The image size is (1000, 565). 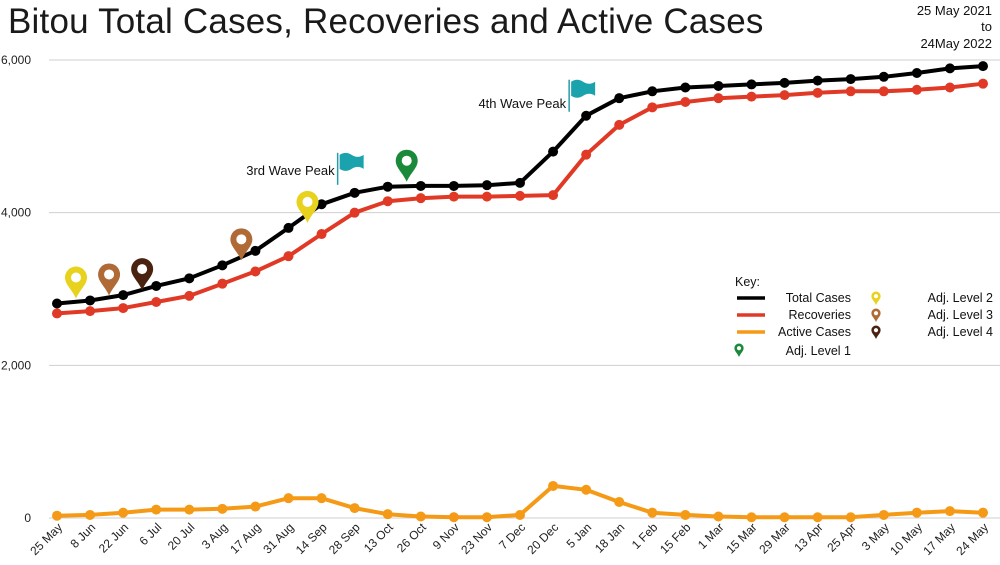 I want to click on third-wave-peak-label: 3rd Wave Peak, so click(x=290, y=170).